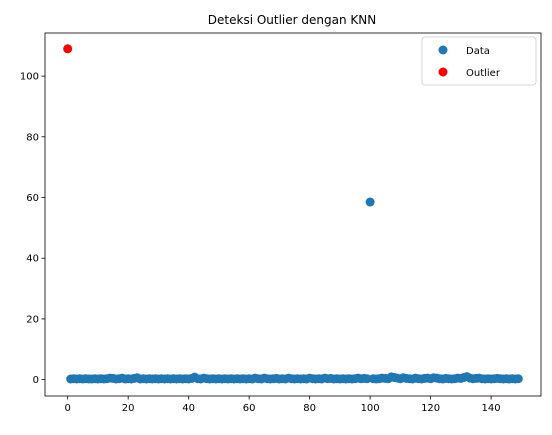 The image size is (552, 435). What do you see at coordinates (491, 408) in the screenshot?
I see `x-tick-label: 140` at bounding box center [491, 408].